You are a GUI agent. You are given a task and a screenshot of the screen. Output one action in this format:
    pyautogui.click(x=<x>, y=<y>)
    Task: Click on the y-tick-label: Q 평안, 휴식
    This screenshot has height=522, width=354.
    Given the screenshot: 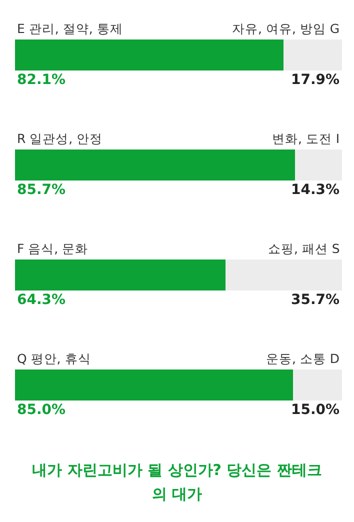 What is the action you would take?
    pyautogui.click(x=54, y=358)
    